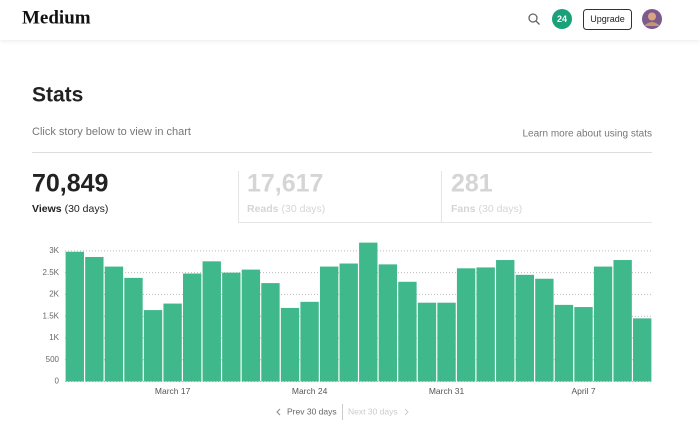 This screenshot has height=431, width=700. Describe the element at coordinates (312, 411) in the screenshot. I see `prev-link: Prev 30 days` at that location.